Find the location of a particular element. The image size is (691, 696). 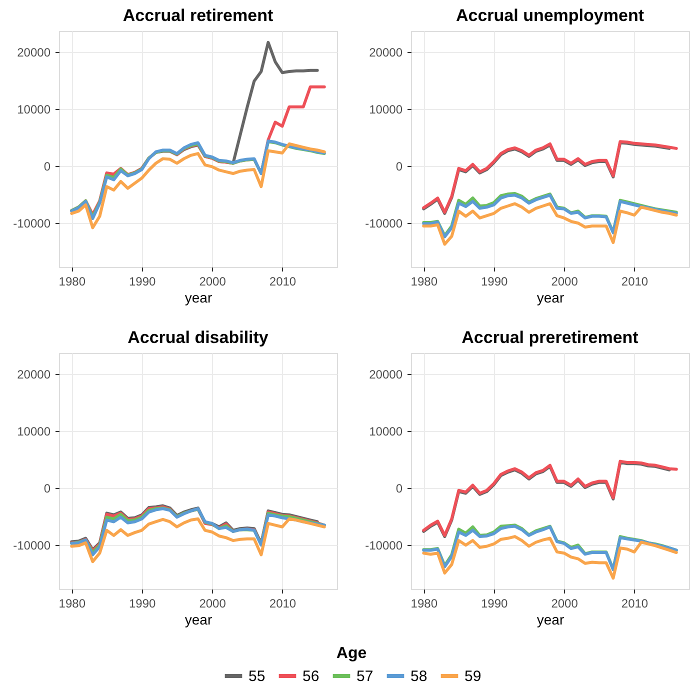

legend-title: Age is located at coordinates (351, 653).